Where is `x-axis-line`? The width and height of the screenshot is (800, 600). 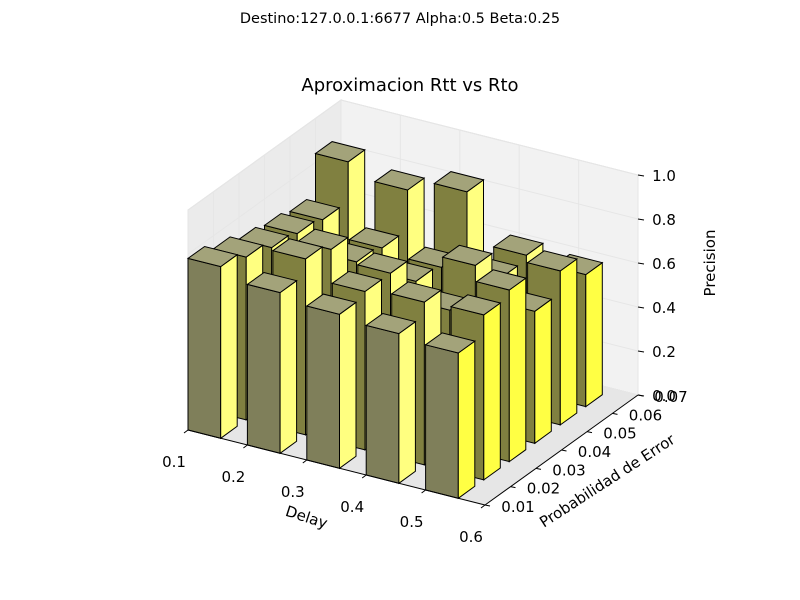 x-axis-line is located at coordinates (336, 467).